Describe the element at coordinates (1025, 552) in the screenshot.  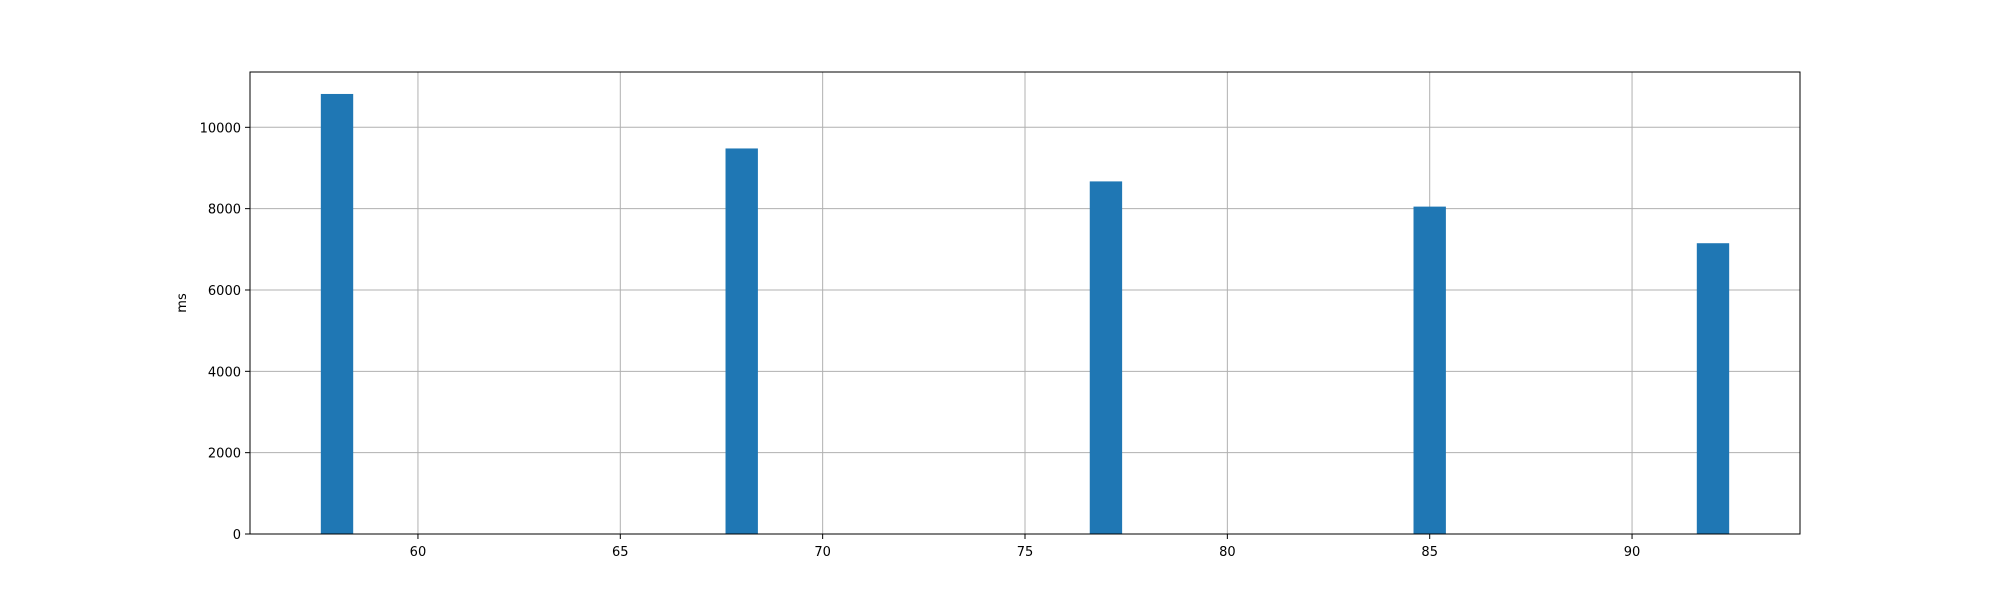
I see `x-tick-label: 75` at that location.